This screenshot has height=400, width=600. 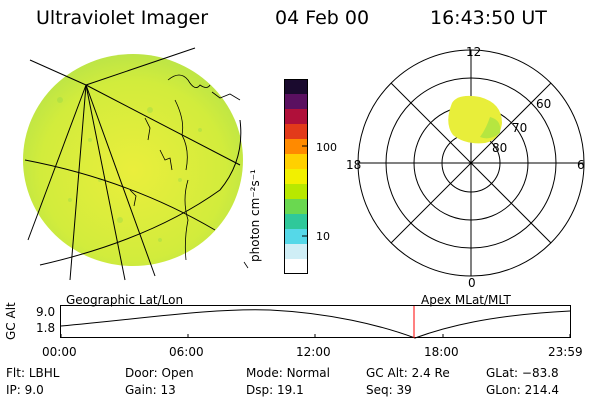 What do you see at coordinates (255, 215) in the screenshot?
I see `colorbar-unit-label: photon cm⁻²s⁻¹` at bounding box center [255, 215].